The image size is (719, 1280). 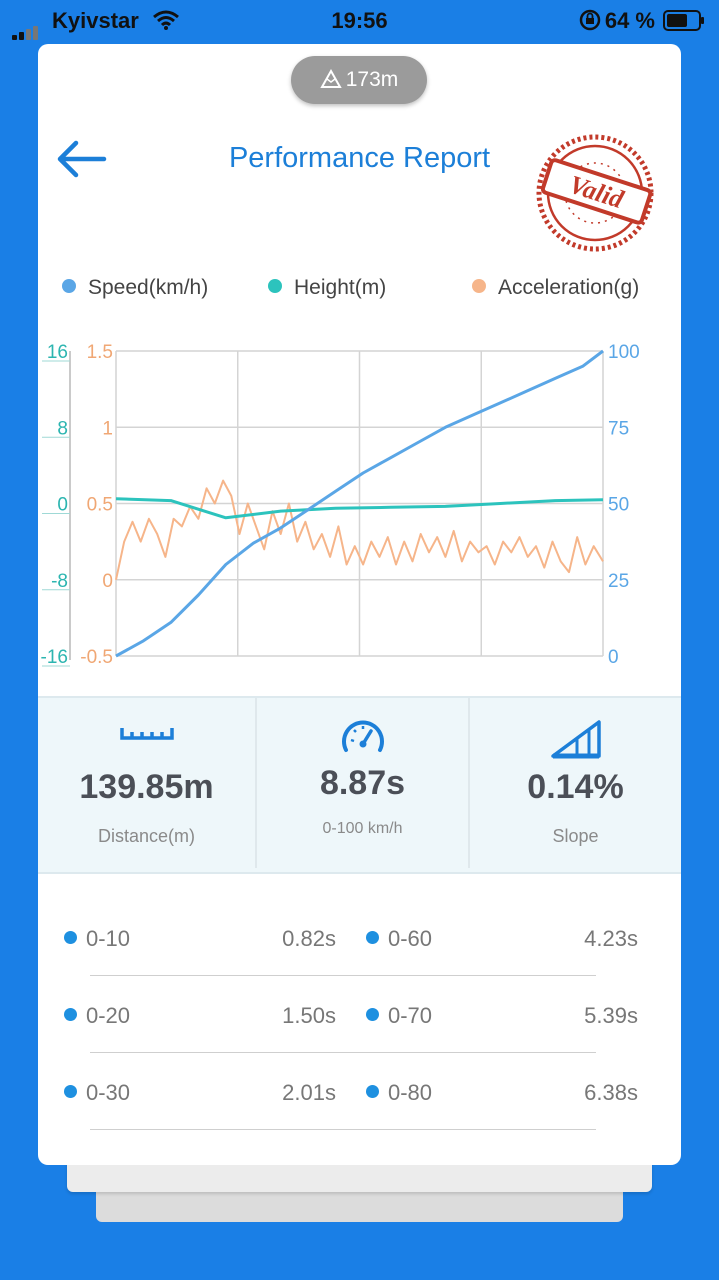 I want to click on signal-icon, so click(x=26, y=27).